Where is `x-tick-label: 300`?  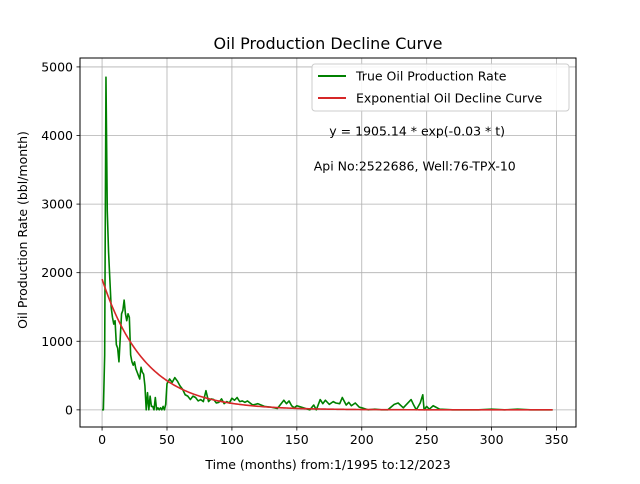
x-tick-label: 300 is located at coordinates (492, 439).